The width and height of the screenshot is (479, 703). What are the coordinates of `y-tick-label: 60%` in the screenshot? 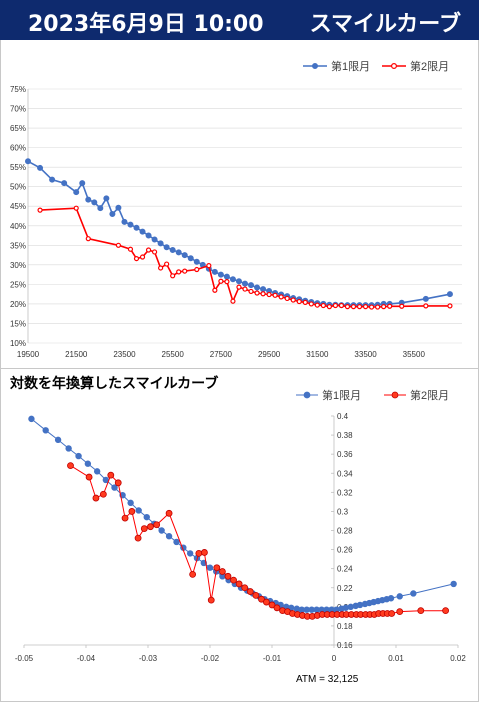 It's located at (18, 148).